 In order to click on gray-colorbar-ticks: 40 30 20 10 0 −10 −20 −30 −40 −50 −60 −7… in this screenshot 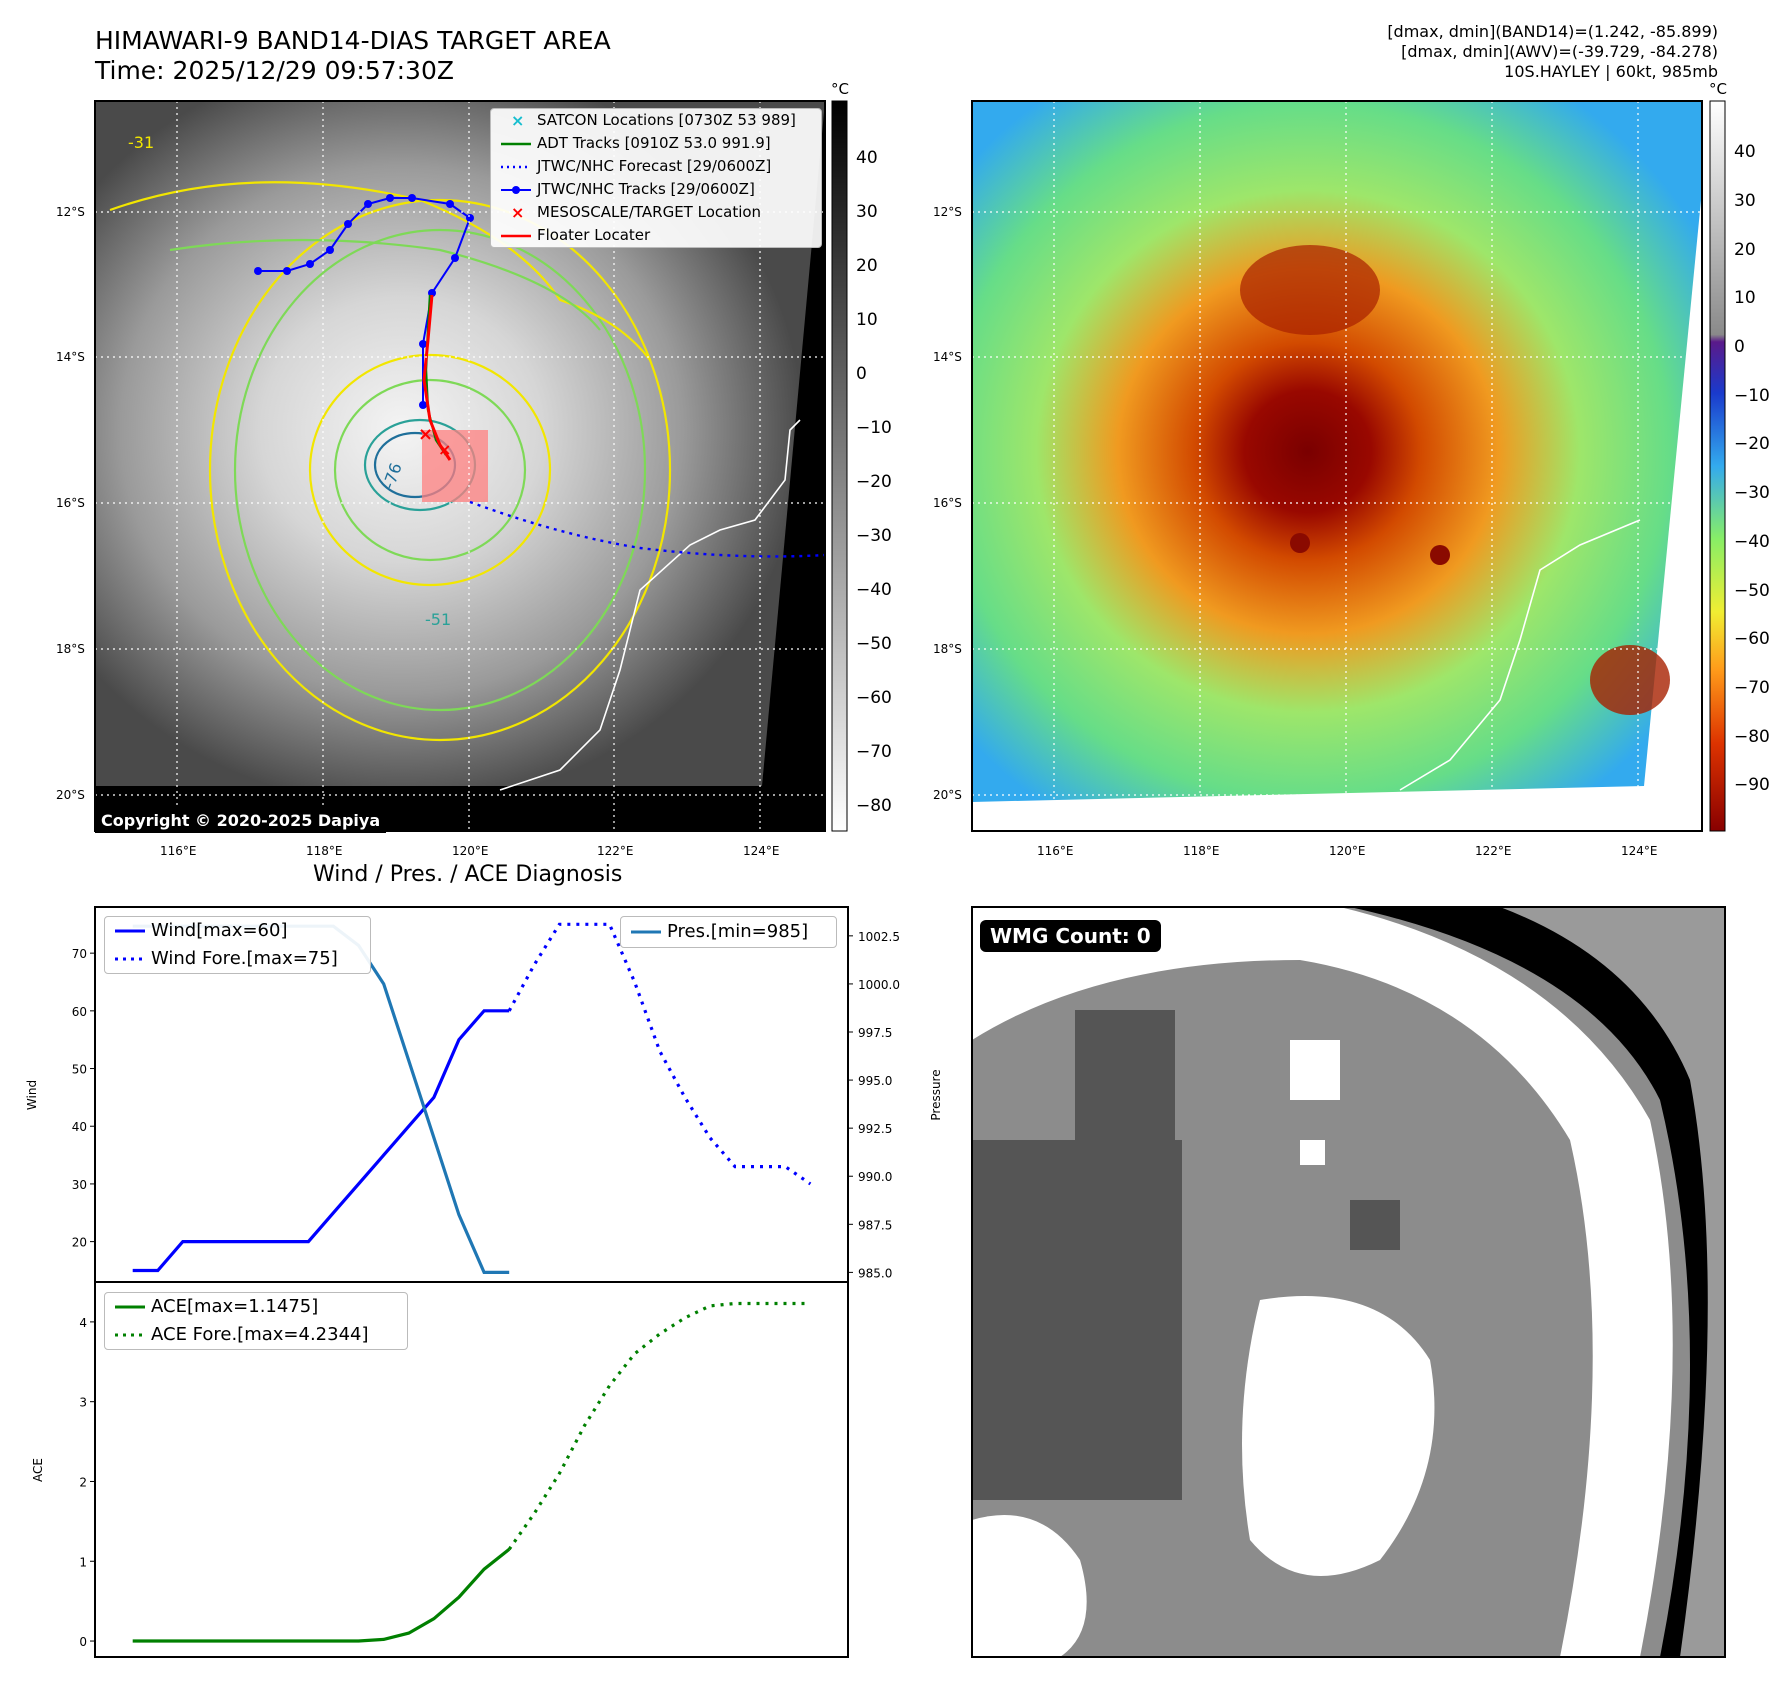, I will do `click(874, 482)`.